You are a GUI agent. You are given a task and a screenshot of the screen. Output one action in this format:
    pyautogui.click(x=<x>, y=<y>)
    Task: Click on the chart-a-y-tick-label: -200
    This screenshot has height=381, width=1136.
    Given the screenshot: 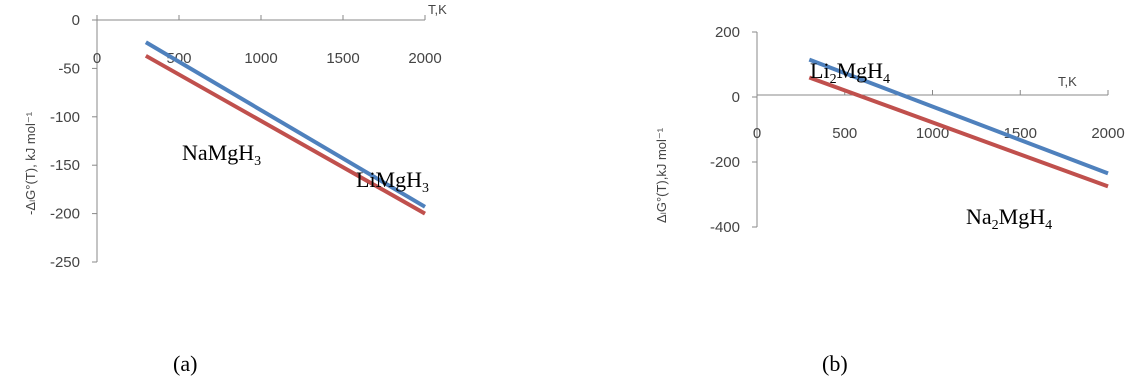 What is the action you would take?
    pyautogui.click(x=65, y=214)
    